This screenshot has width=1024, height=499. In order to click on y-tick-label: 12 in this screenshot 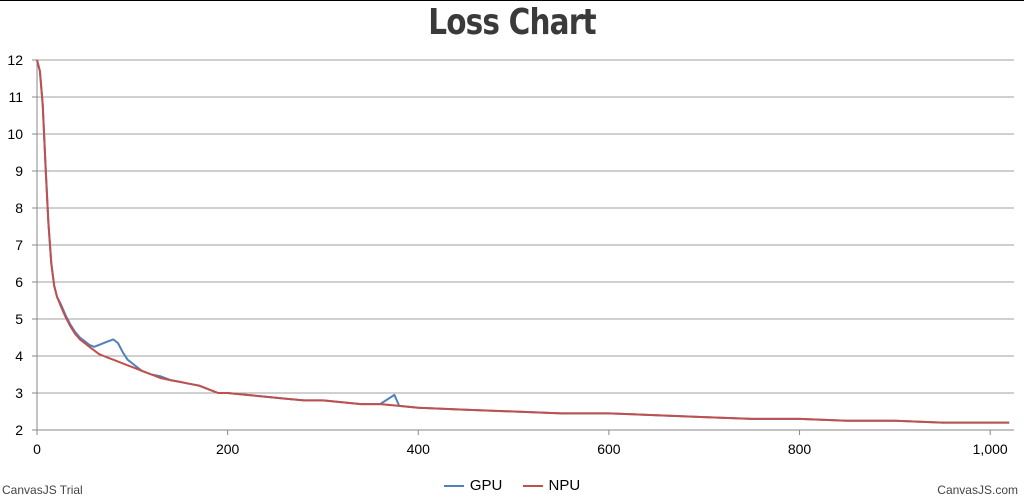, I will do `click(15, 60)`.